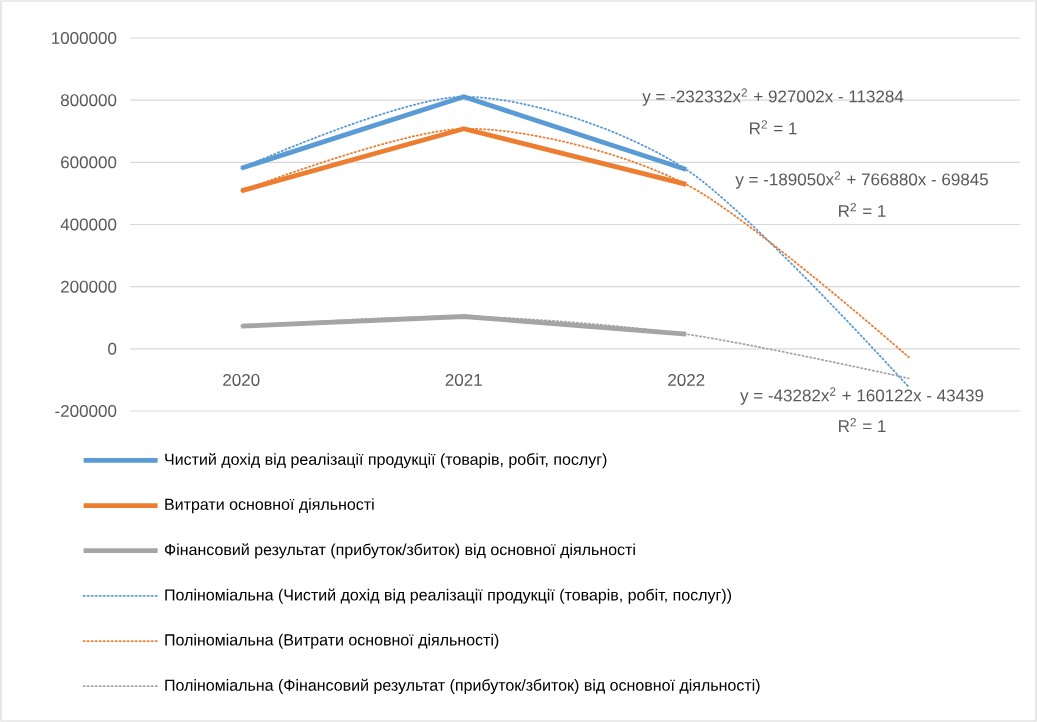 The height and width of the screenshot is (722, 1037). I want to click on y-tick-label: 800000, so click(88, 100).